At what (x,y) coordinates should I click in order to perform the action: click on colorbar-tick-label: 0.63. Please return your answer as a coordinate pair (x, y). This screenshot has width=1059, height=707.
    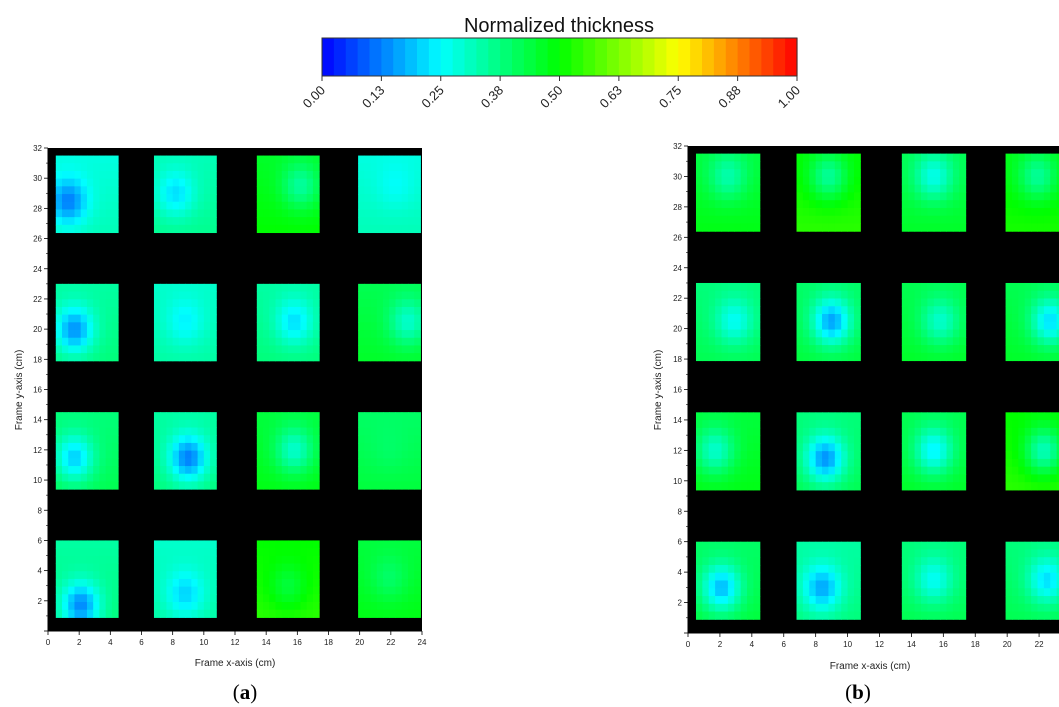
    Looking at the image, I should click on (610, 97).